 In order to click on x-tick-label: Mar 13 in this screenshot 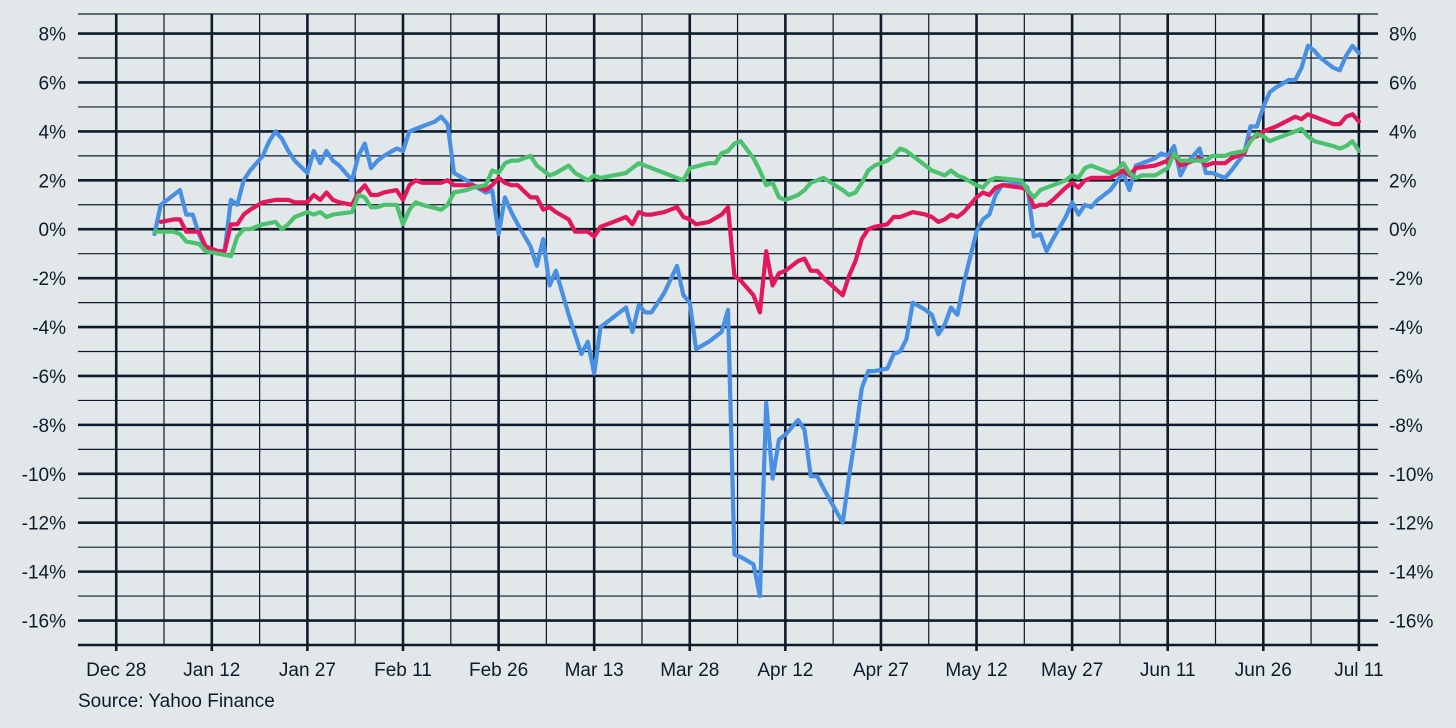, I will do `click(594, 670)`.